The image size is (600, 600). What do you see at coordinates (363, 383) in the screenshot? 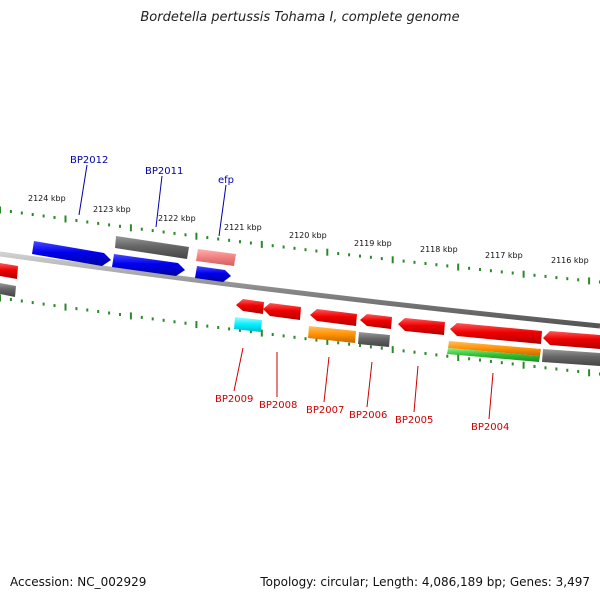
I see `reverse-label-leaders` at bounding box center [363, 383].